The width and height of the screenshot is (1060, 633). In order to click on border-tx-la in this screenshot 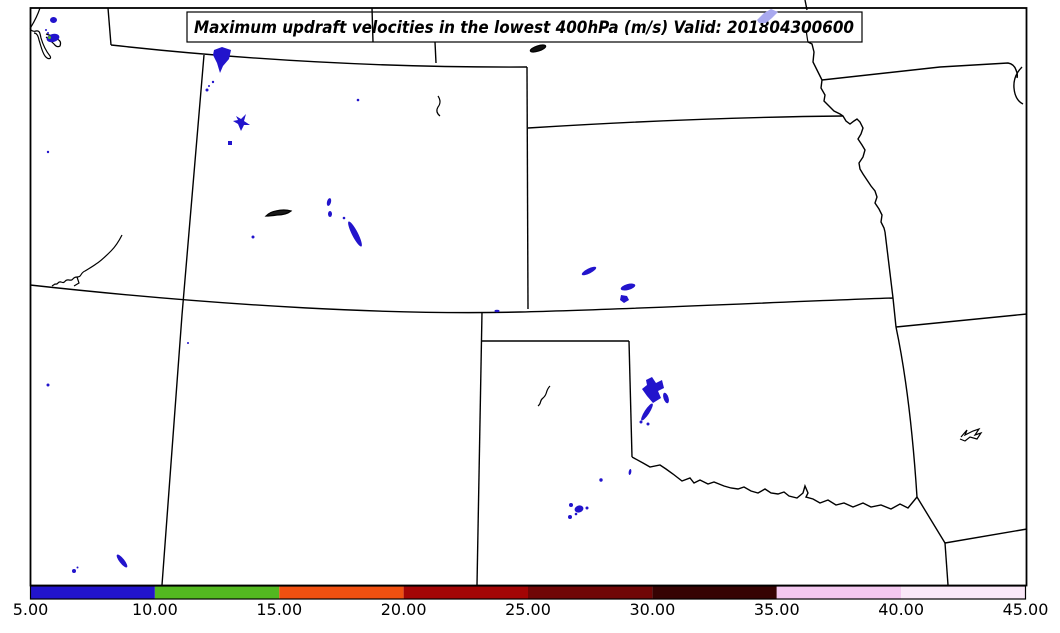, I will do `click(946, 564)`.